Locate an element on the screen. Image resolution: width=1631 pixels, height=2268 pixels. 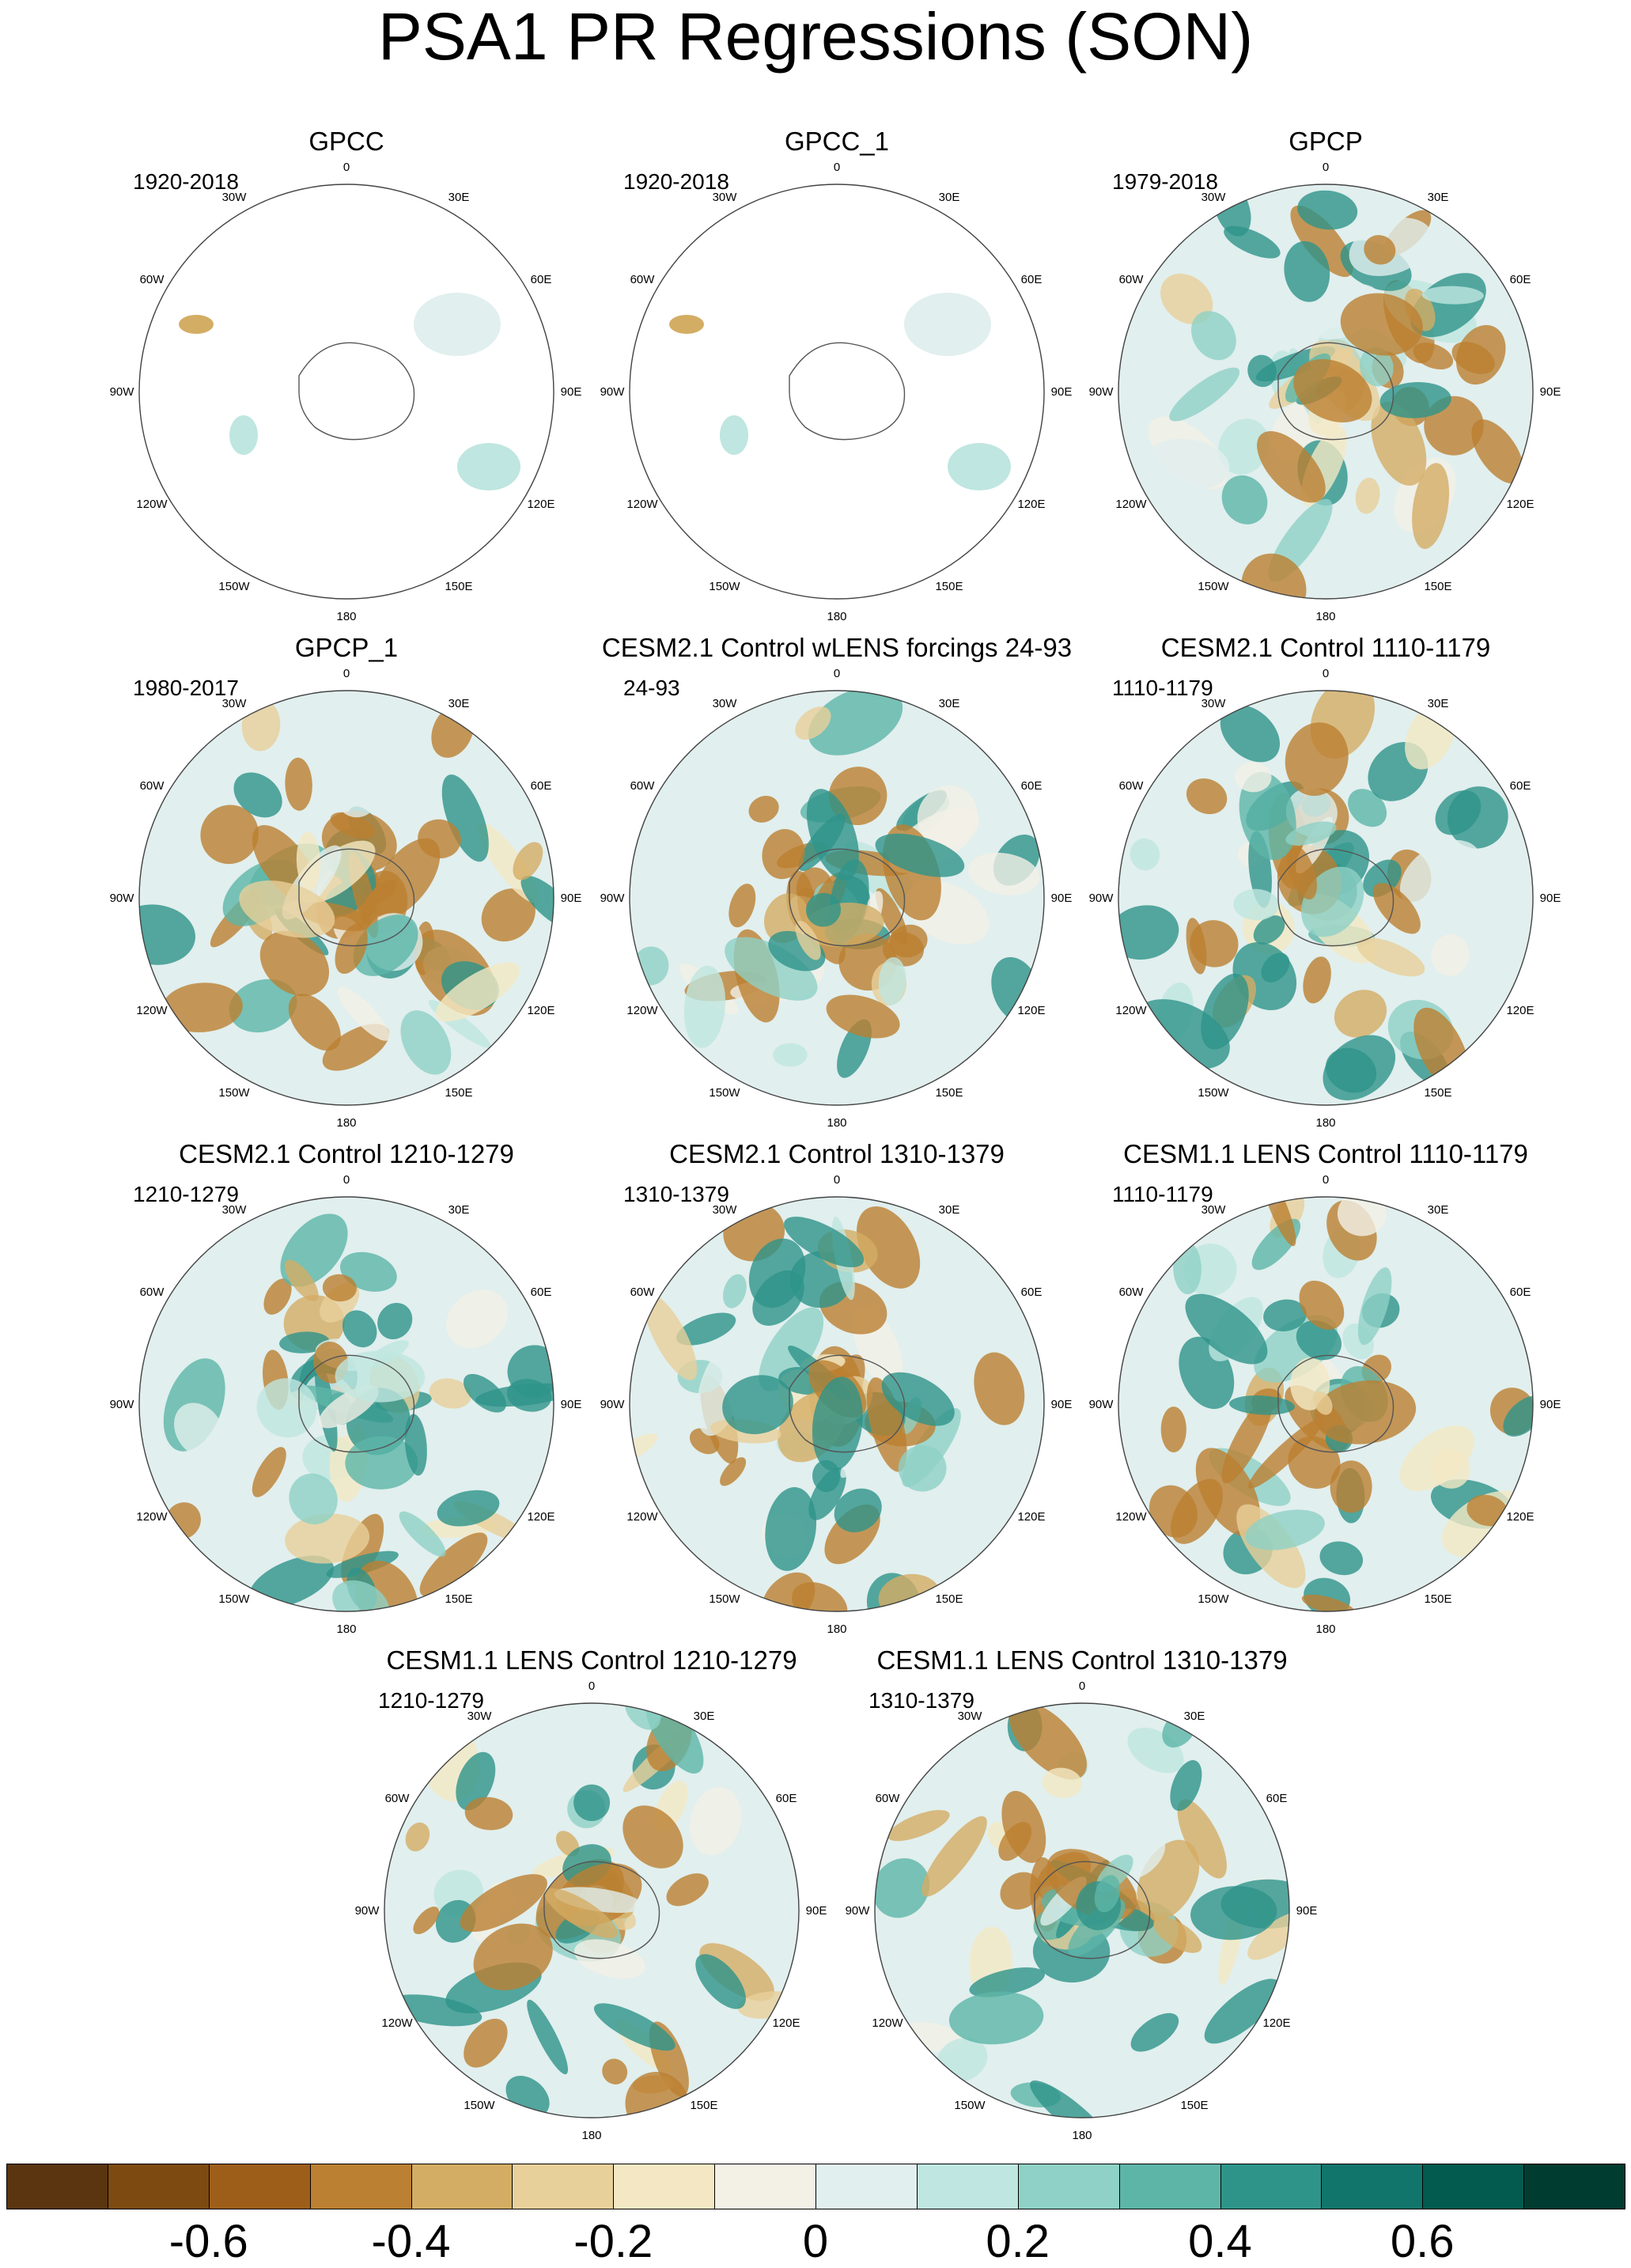
colorbar-label: 0.4 is located at coordinates (1220, 2241).